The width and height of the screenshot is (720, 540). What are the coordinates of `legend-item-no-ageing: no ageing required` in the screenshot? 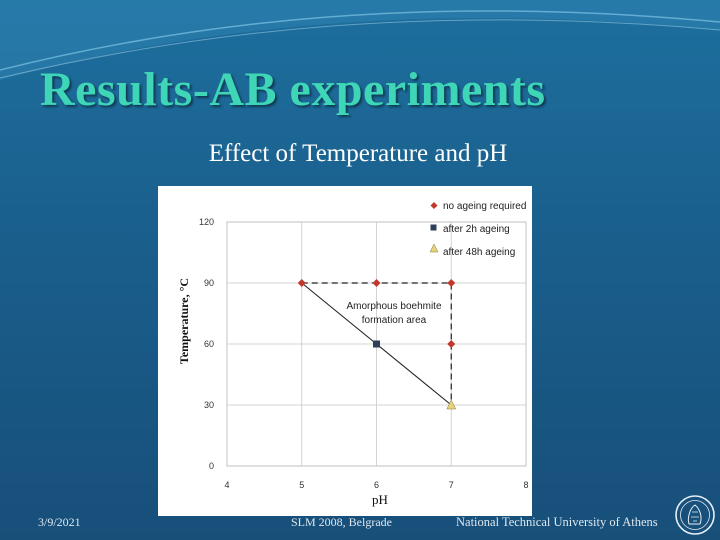 It's located at (478, 206).